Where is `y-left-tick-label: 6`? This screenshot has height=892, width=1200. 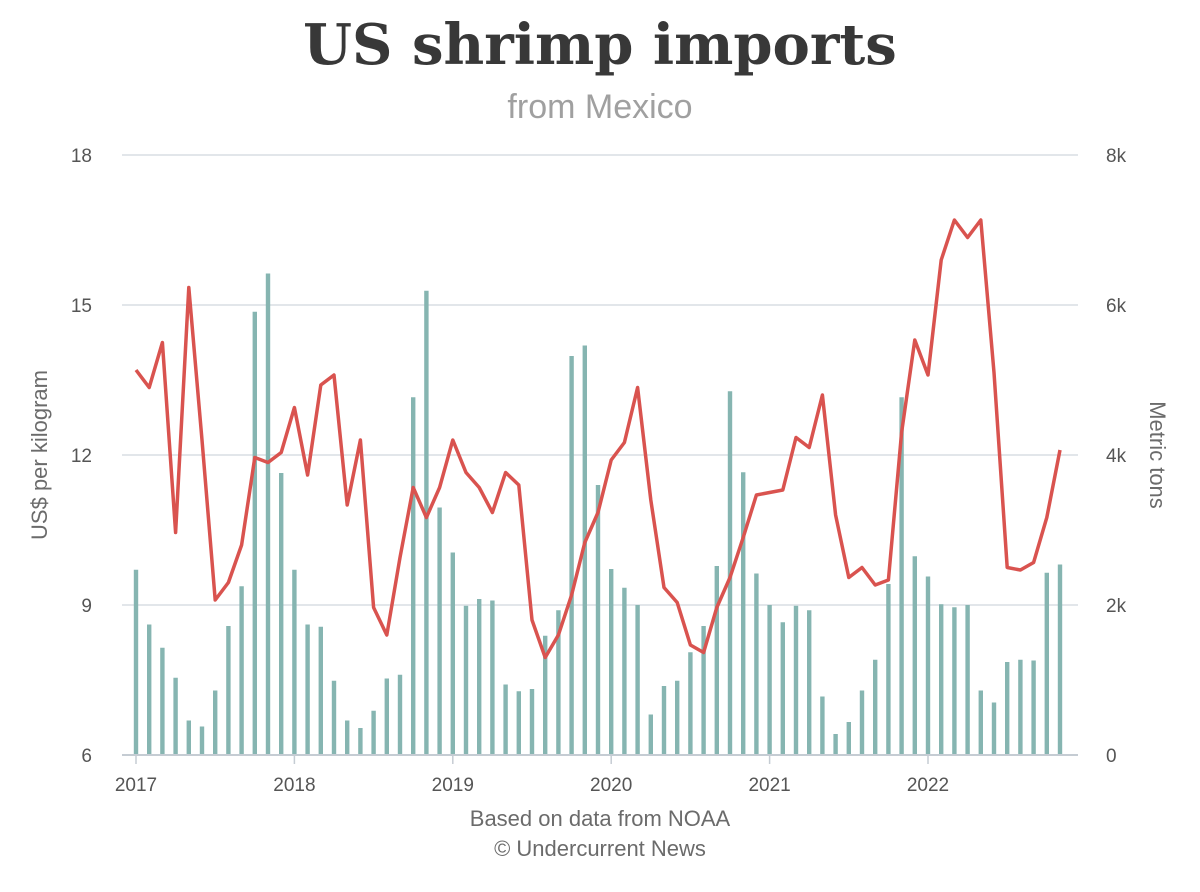
y-left-tick-label: 6 is located at coordinates (86, 756).